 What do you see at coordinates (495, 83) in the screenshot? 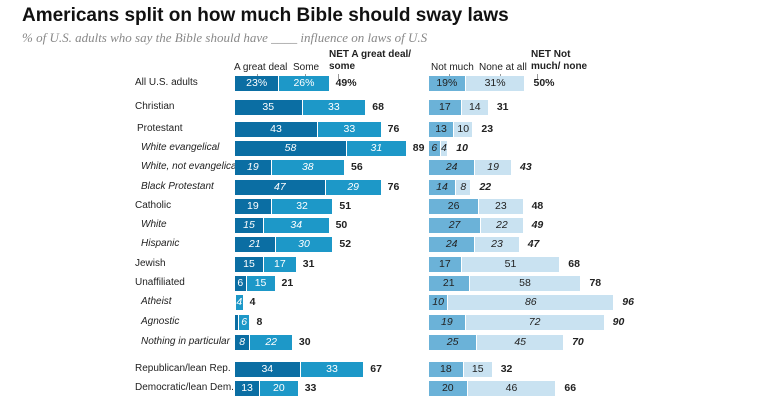
I see `bar-none-at-all: 31%` at bounding box center [495, 83].